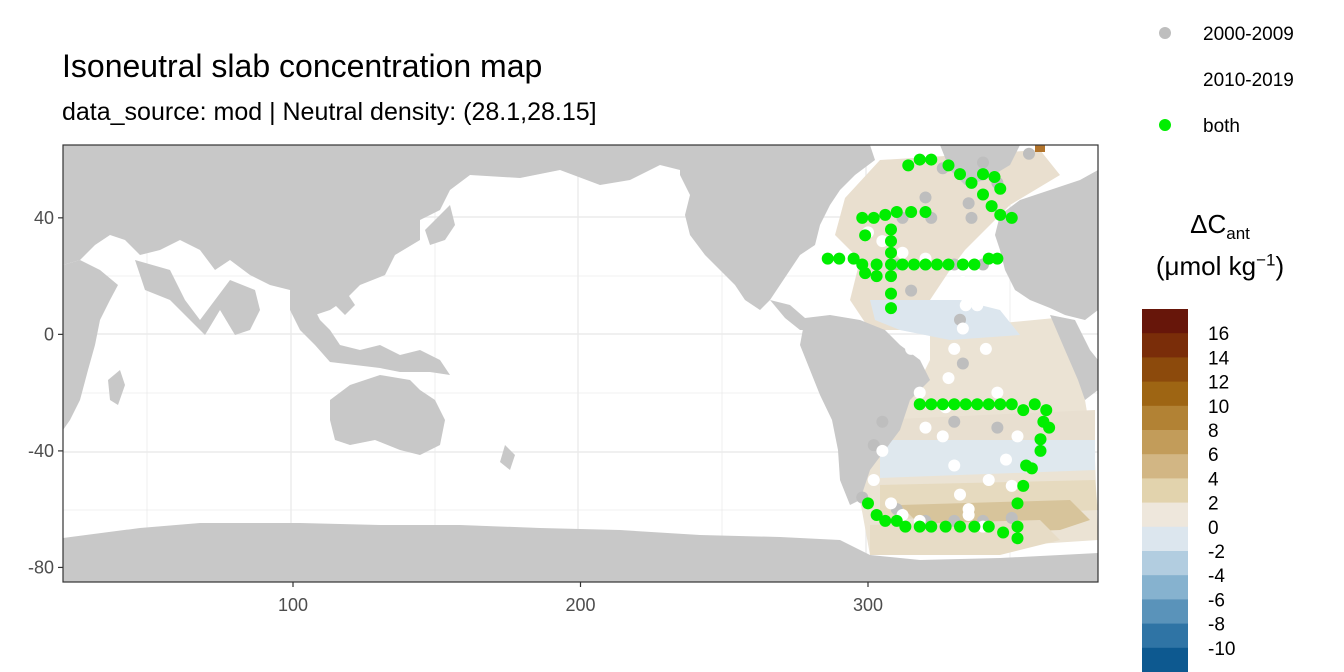 This screenshot has width=1344, height=672. Describe the element at coordinates (1208, 224) in the screenshot. I see `colorbar-title-main: ΔC` at that location.